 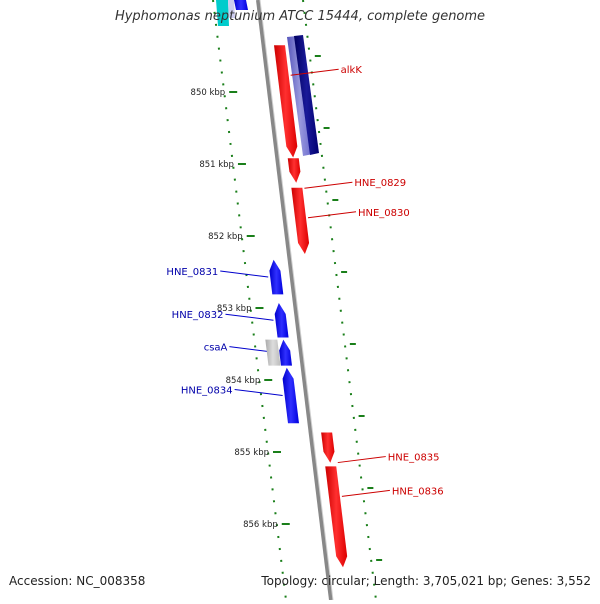 What do you see at coordinates (216, 348) in the screenshot?
I see `gene-label-csaA: csaA` at bounding box center [216, 348].